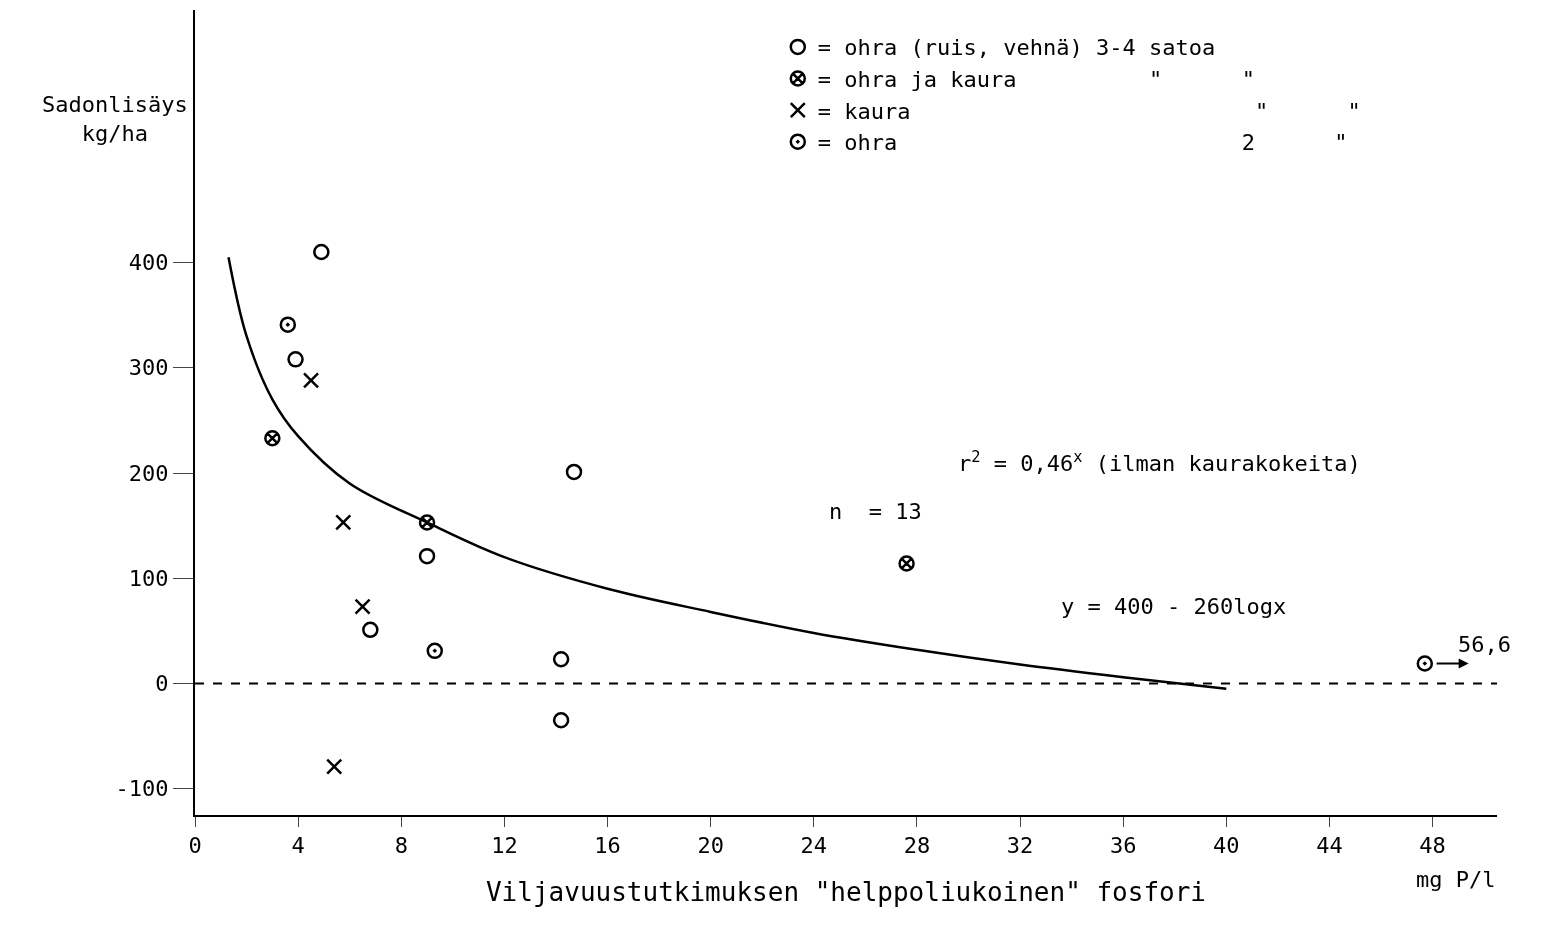  What do you see at coordinates (1036, 80) in the screenshot?
I see `legend-label: = ohra ja kaura " "` at bounding box center [1036, 80].